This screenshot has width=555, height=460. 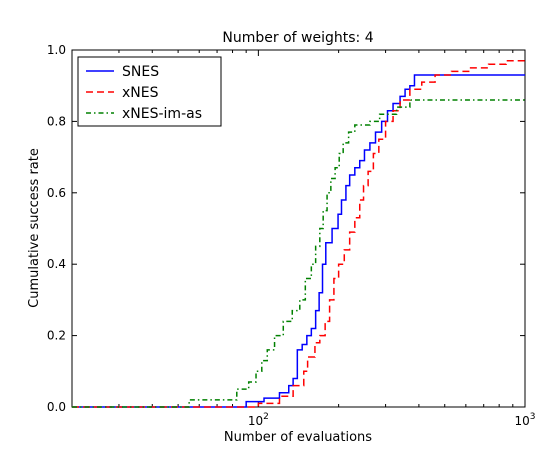 I want to click on legend: SNES xNES xNES-im-as, so click(x=149, y=91).